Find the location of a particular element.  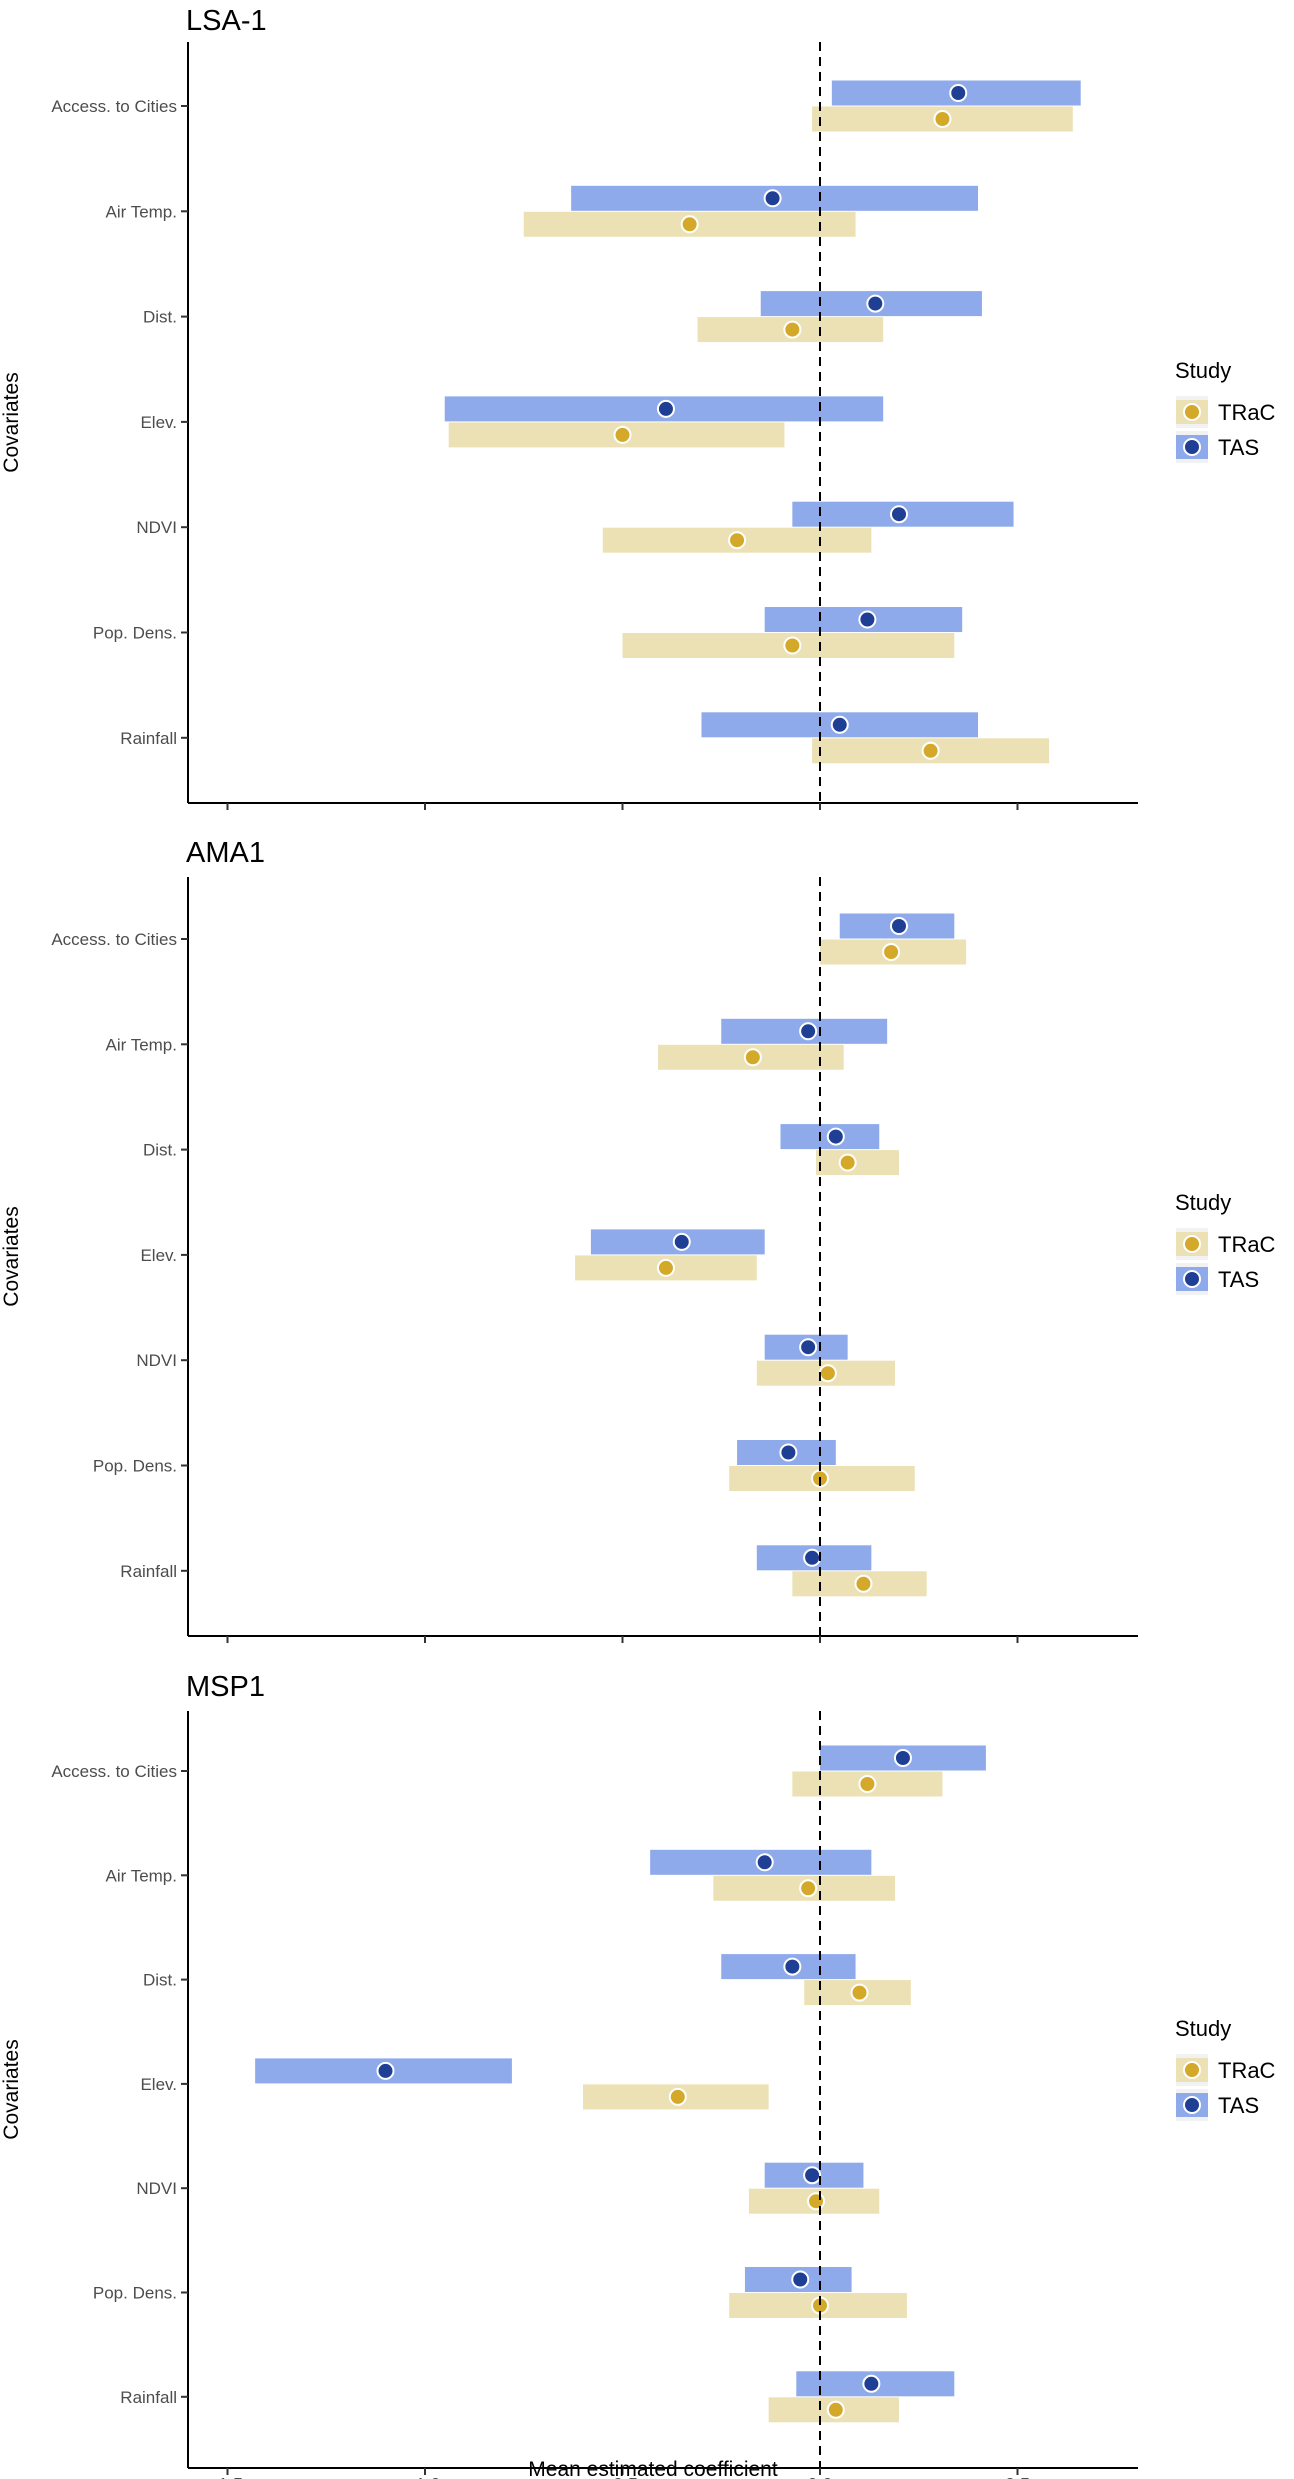

covariate-label-msp1-2: Dist. is located at coordinates (160, 1980).